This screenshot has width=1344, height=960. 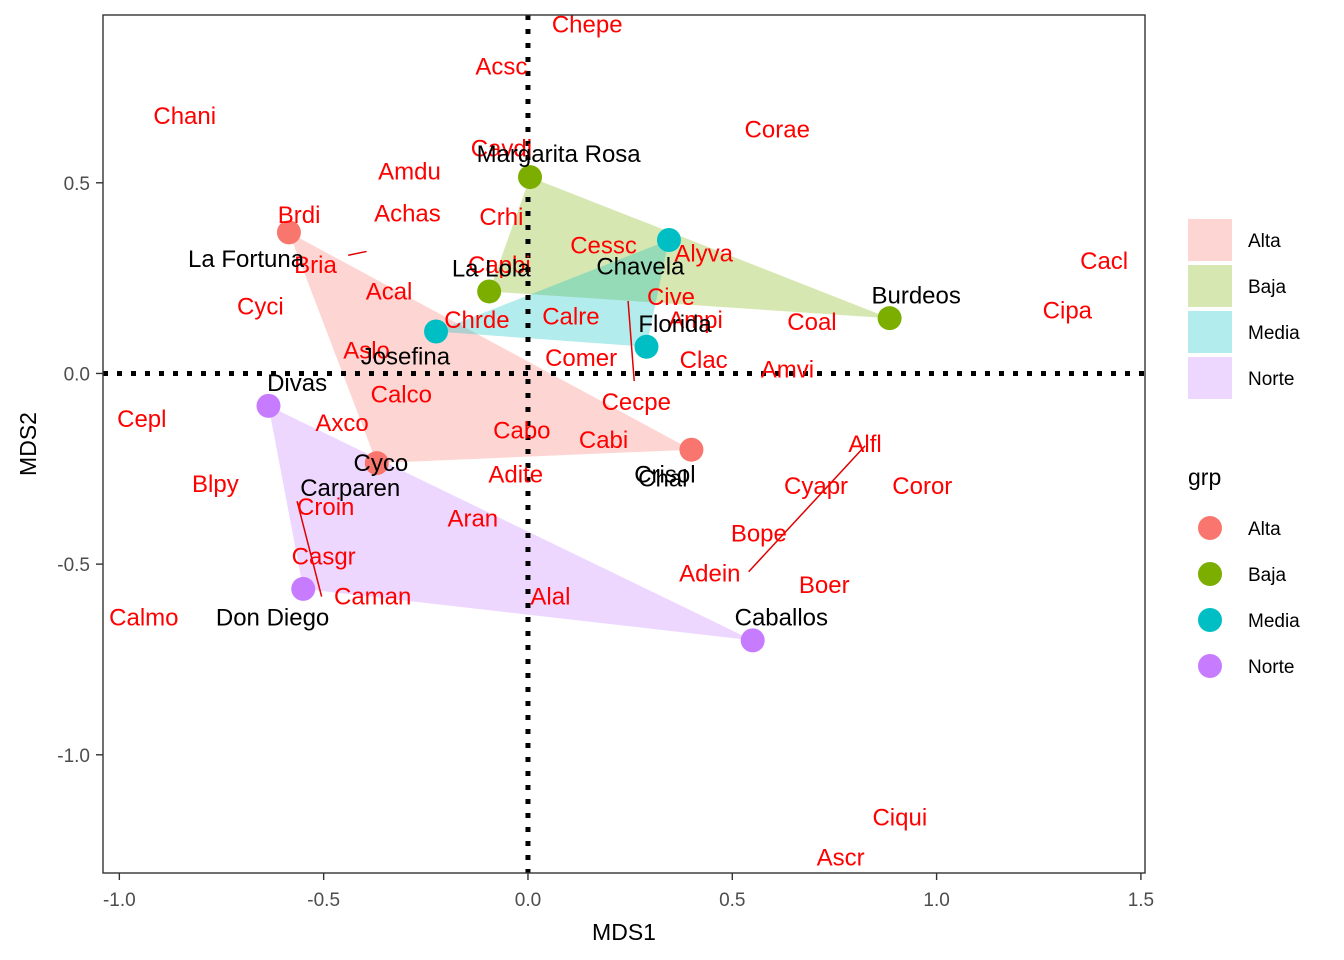 What do you see at coordinates (732, 900) in the screenshot?
I see `x-tick-label: 0.5` at bounding box center [732, 900].